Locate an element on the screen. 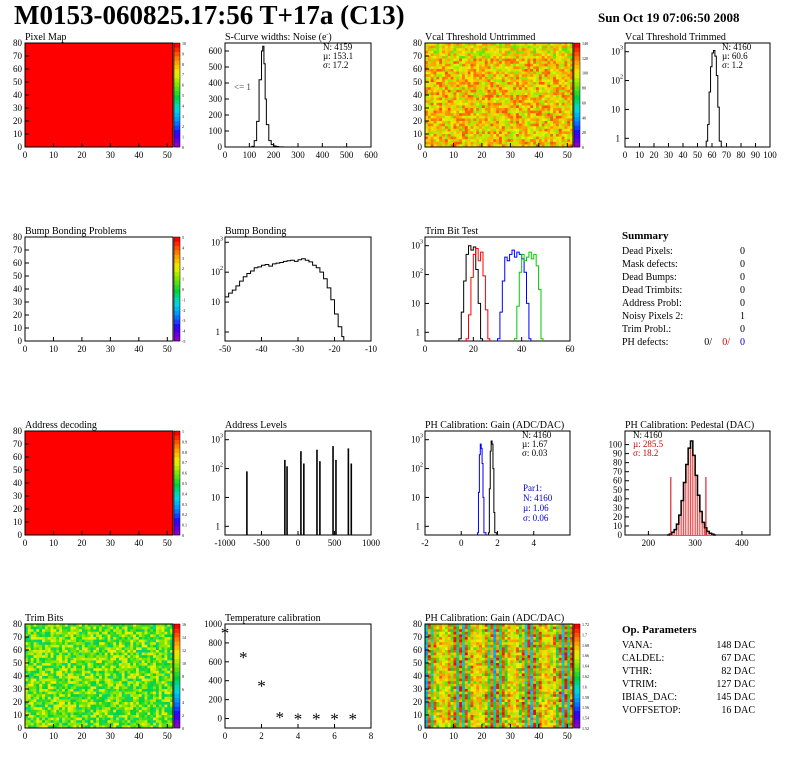  palette-label: 0.2 is located at coordinates (184, 514).